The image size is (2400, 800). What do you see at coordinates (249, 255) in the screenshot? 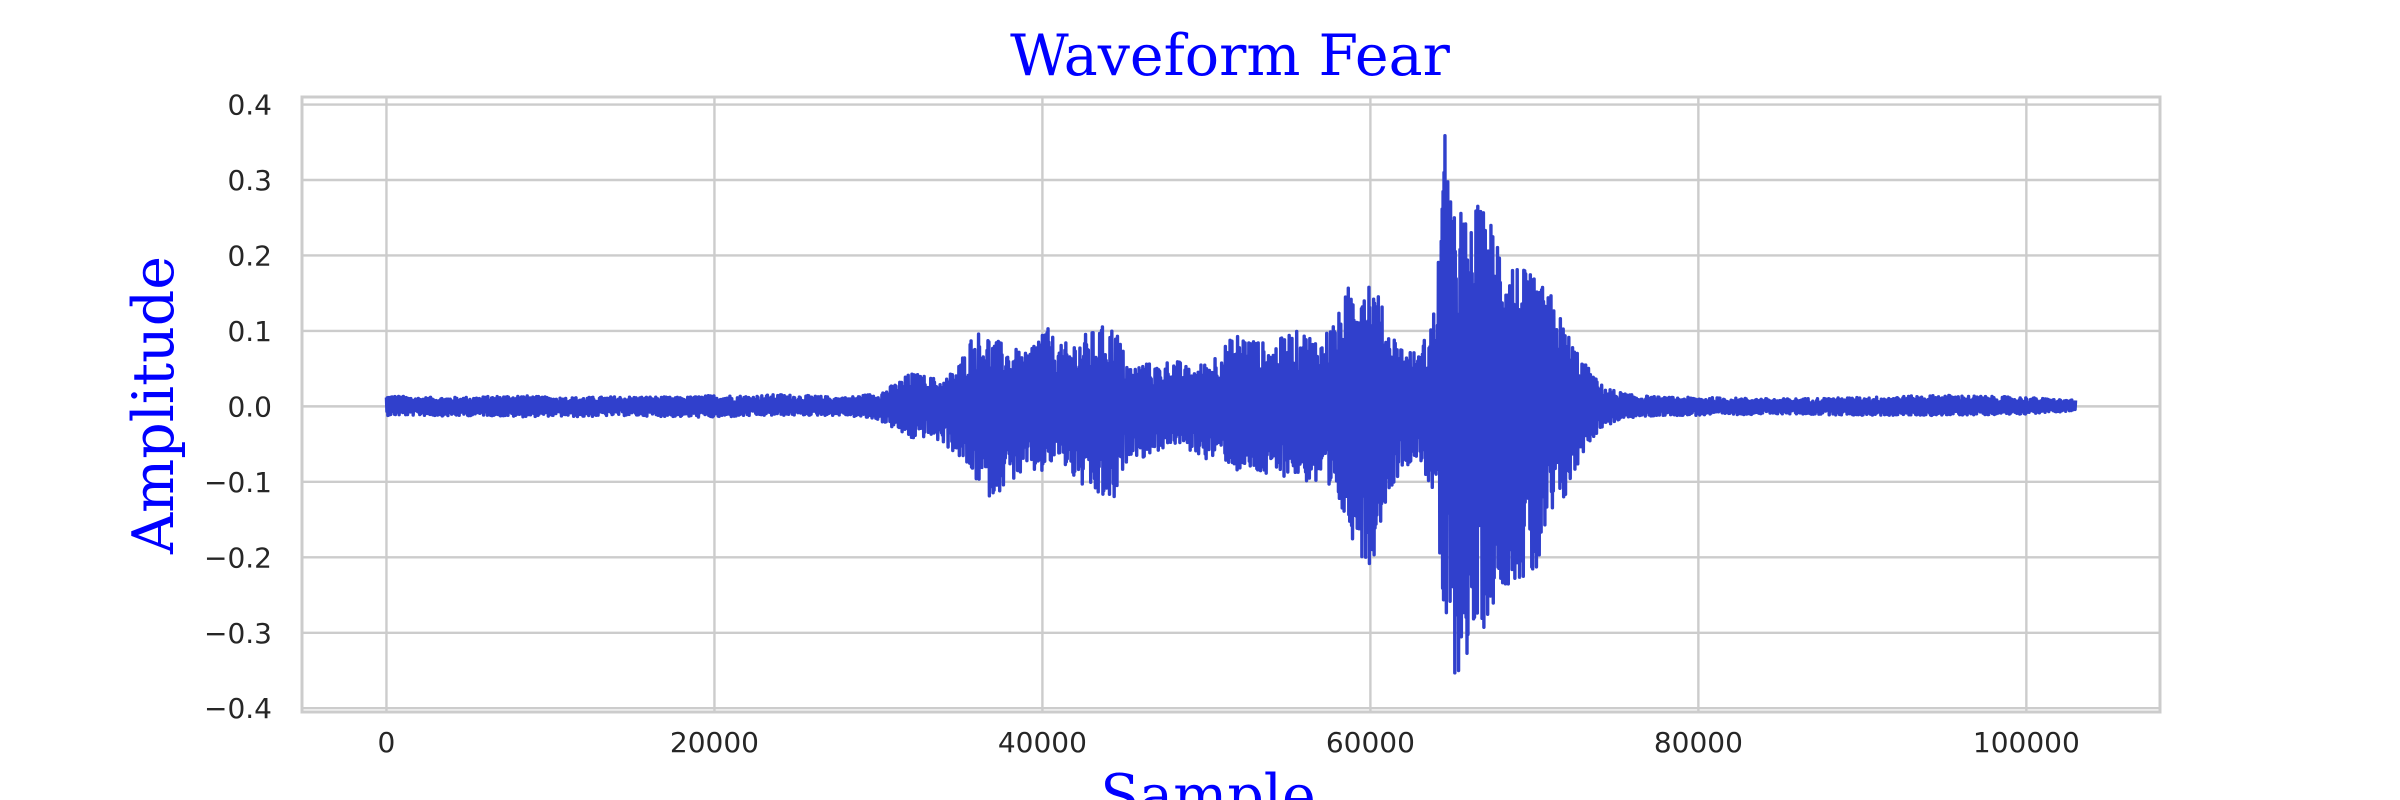
I see `y-tick-label: 0.2` at bounding box center [249, 255].